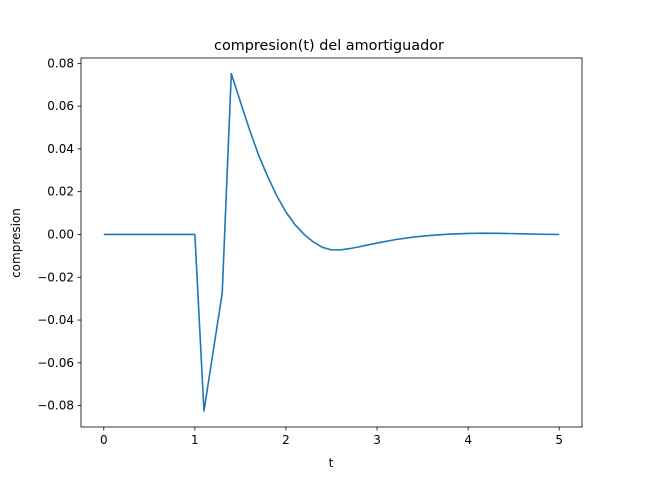 This screenshot has width=646, height=480. I want to click on y-tick-label: −0.02, so click(55, 277).